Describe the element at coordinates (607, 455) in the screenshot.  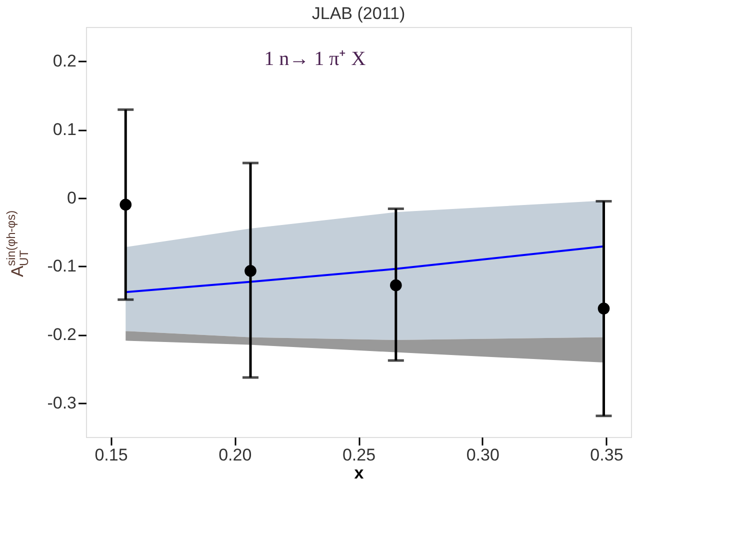
I see `x-tick-label: 0.35` at that location.